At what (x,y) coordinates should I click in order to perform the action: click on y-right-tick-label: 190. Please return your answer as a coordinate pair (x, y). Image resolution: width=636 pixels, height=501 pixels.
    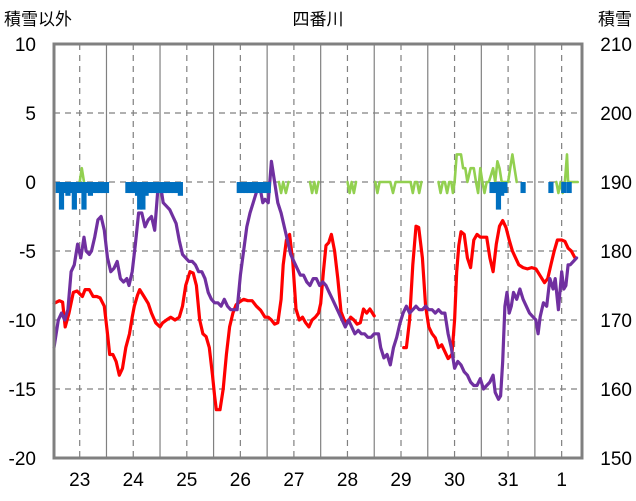
    Looking at the image, I should click on (616, 183).